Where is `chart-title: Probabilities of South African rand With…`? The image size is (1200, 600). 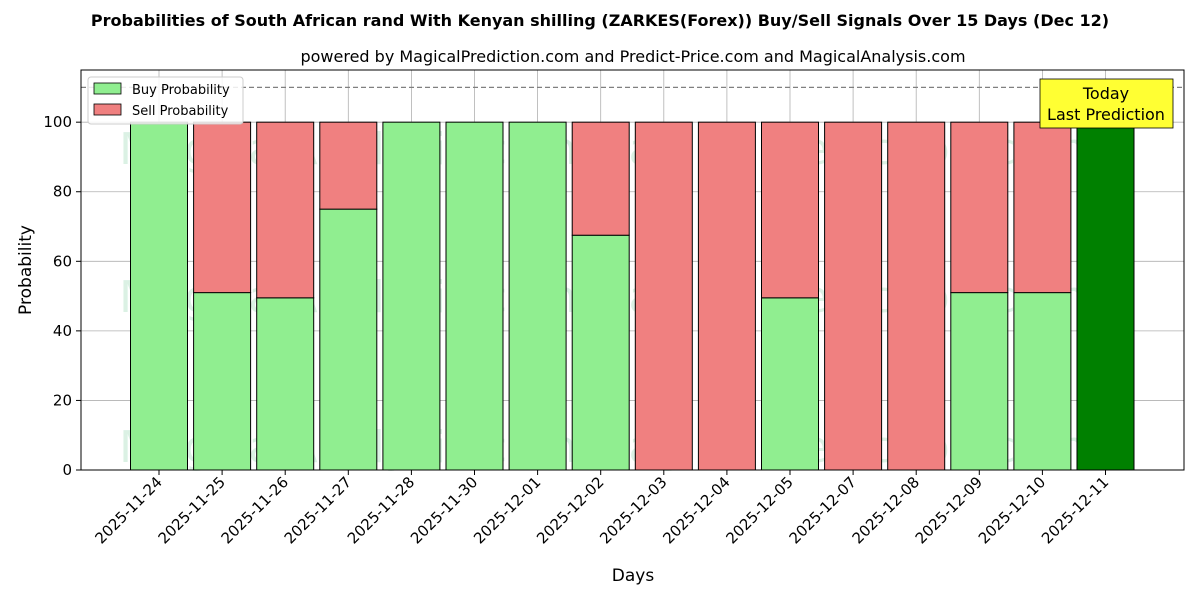 chart-title: Probabilities of South African rand With… is located at coordinates (600, 20).